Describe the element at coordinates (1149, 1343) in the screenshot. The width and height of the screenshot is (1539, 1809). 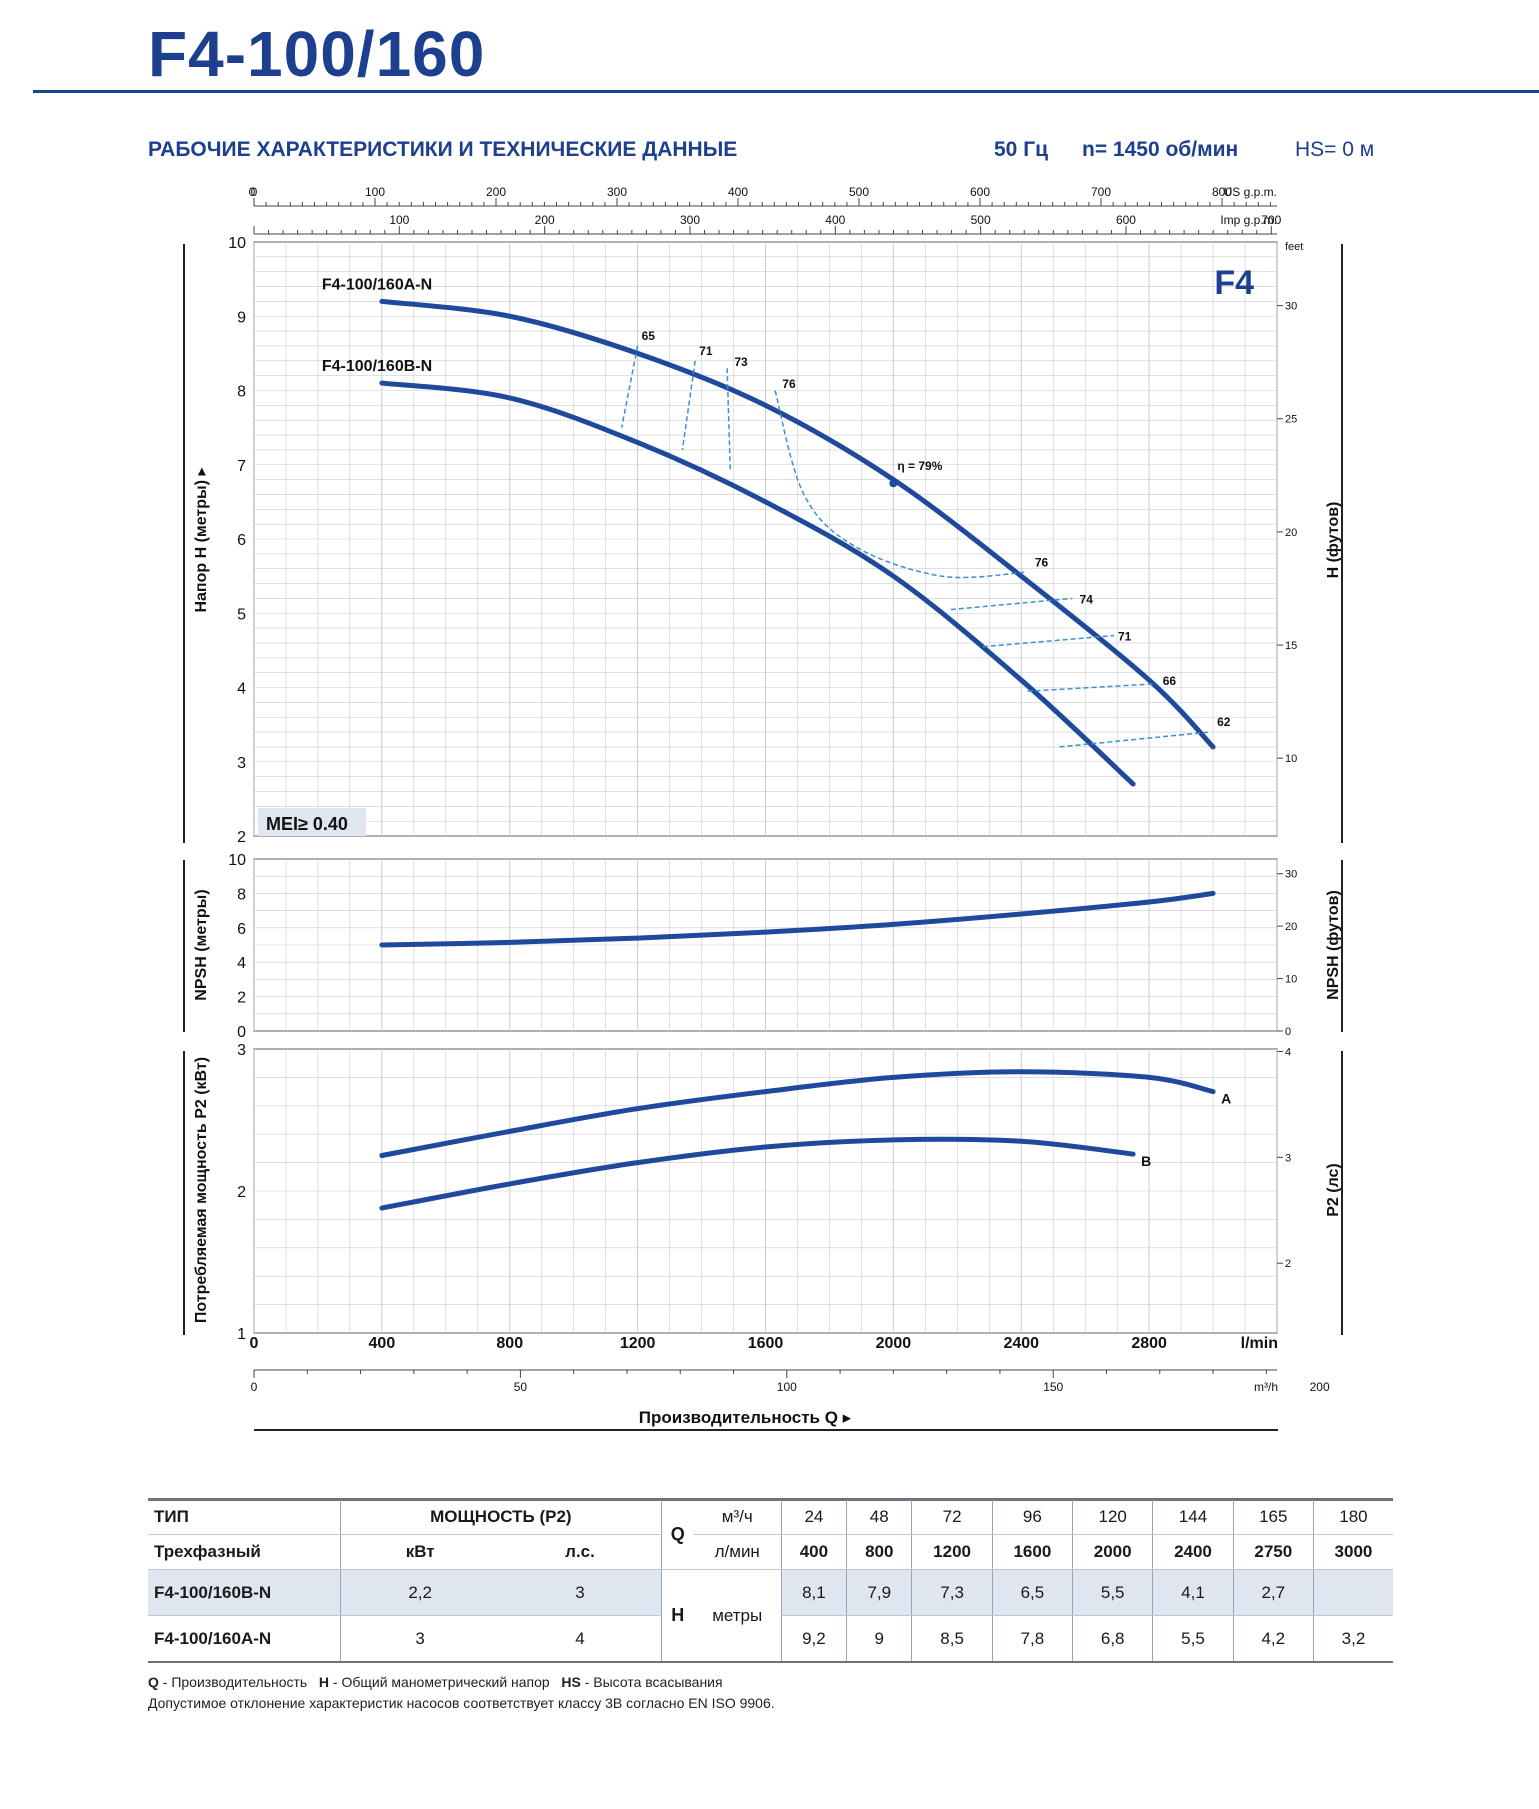
I see `x-tick-label: 2800` at that location.